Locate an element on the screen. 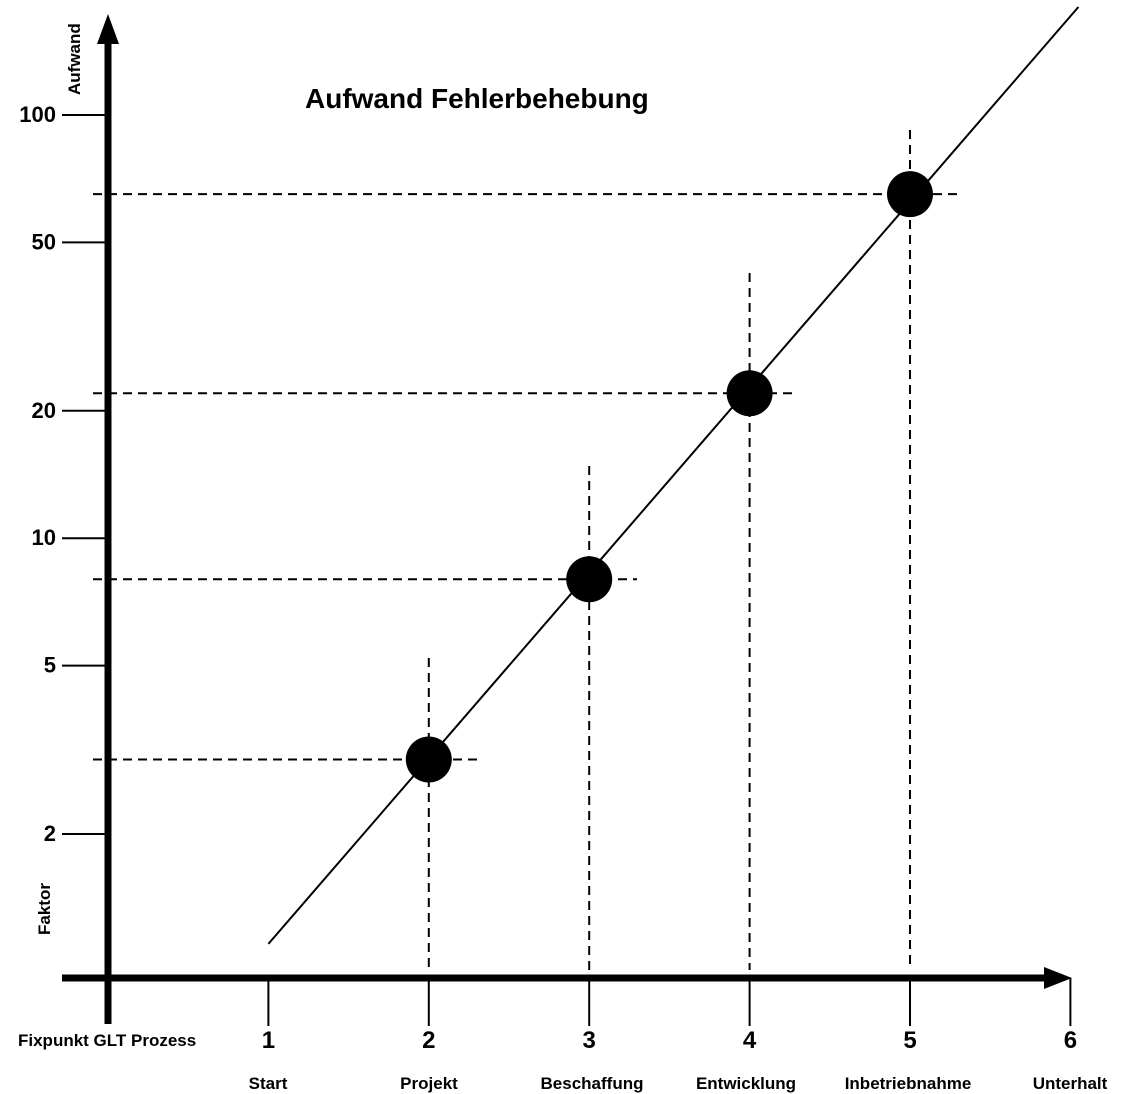 The height and width of the screenshot is (1094, 1135). chart-title: Aufwand Fehlerbehebung is located at coordinates (477, 98).